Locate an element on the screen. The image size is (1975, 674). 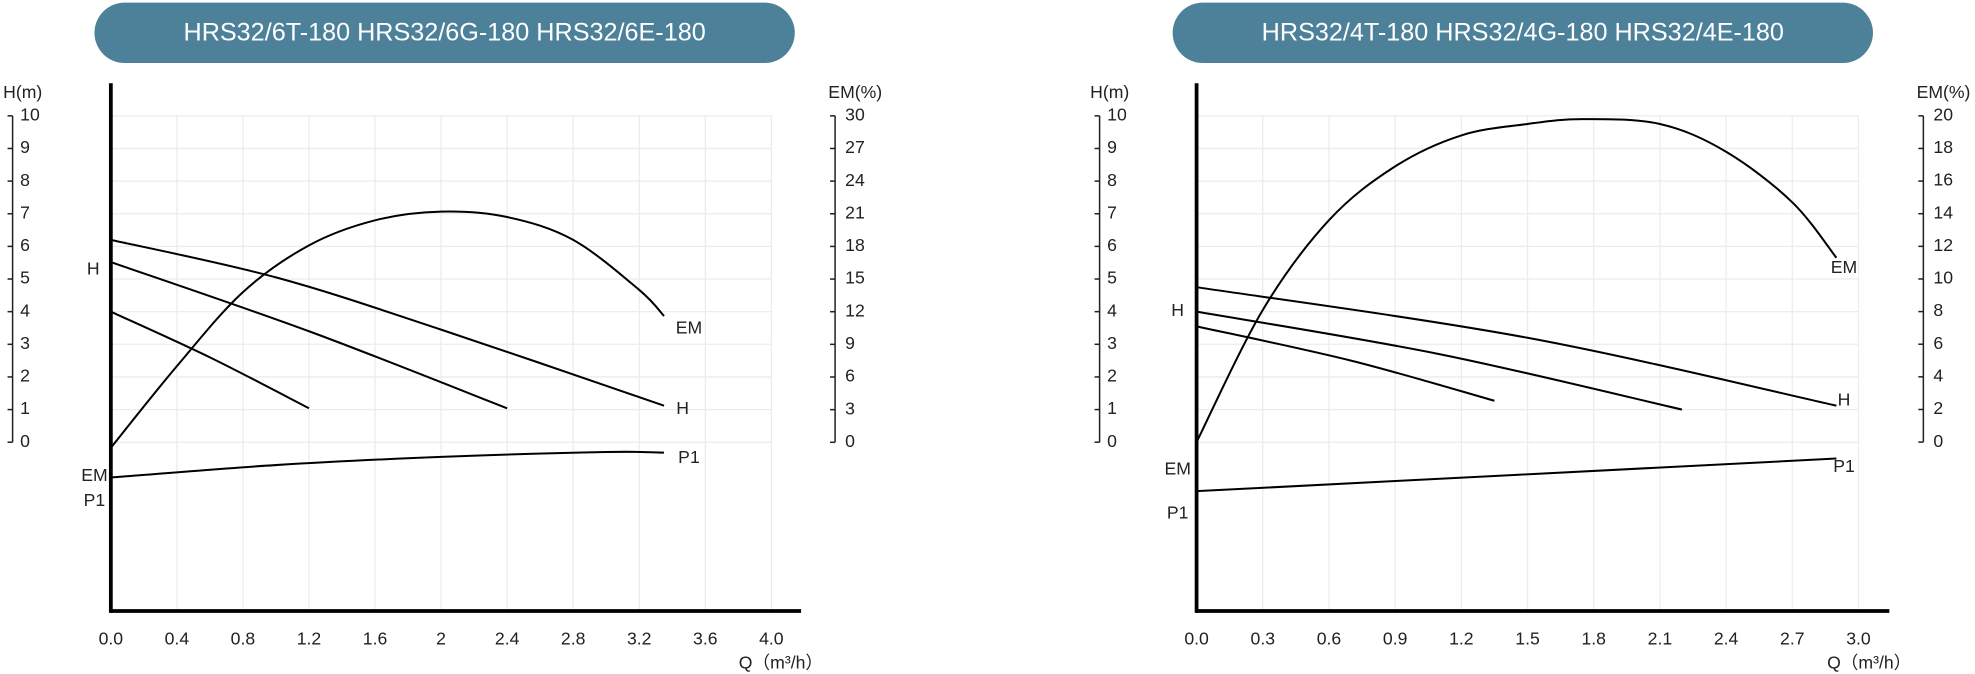
x-tick-label: 2.1 is located at coordinates (1660, 639).